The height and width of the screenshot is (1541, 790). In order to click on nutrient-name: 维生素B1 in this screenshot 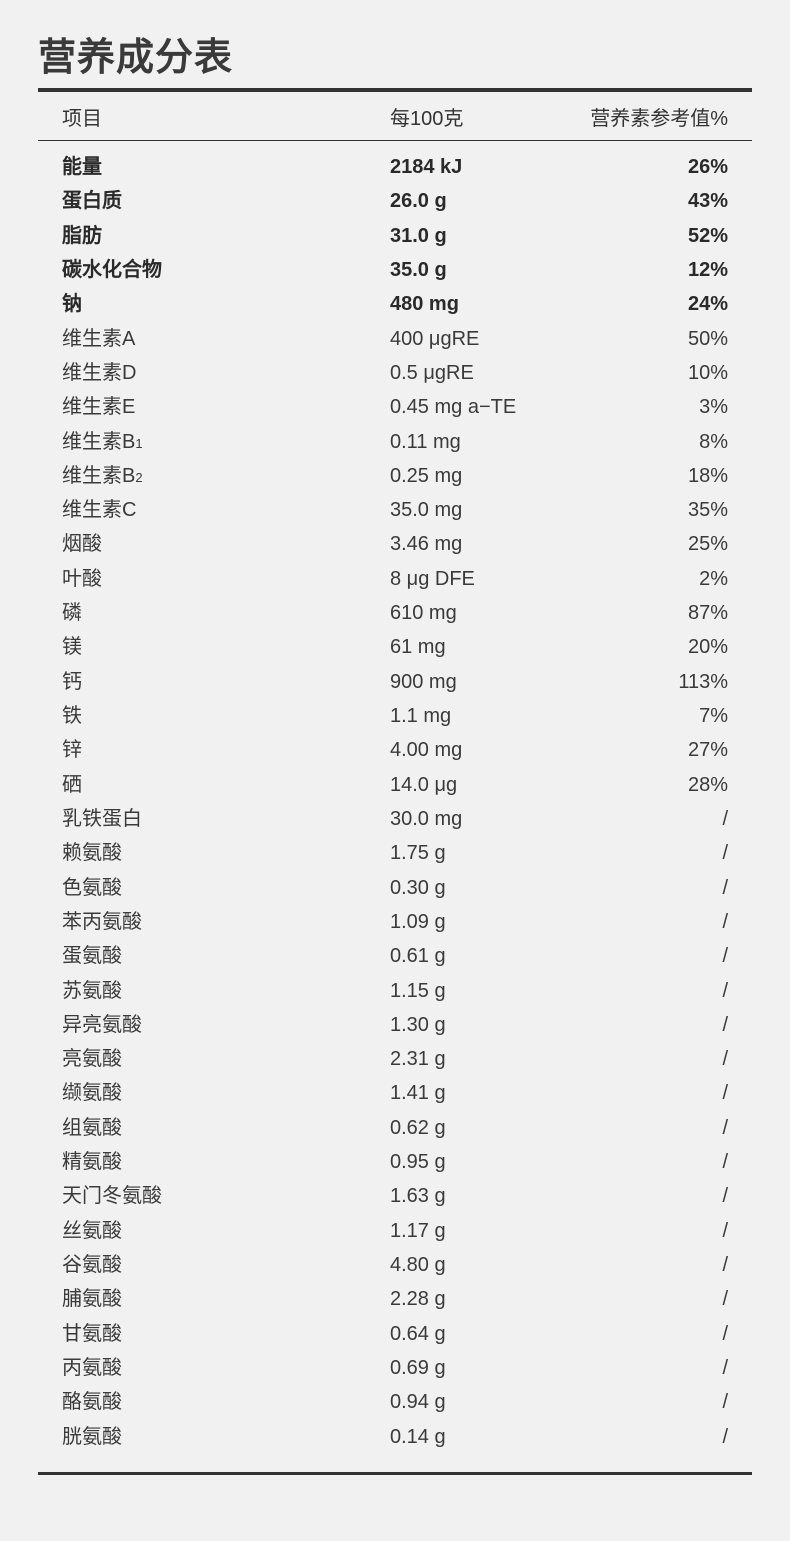, I will do `click(102, 443)`.